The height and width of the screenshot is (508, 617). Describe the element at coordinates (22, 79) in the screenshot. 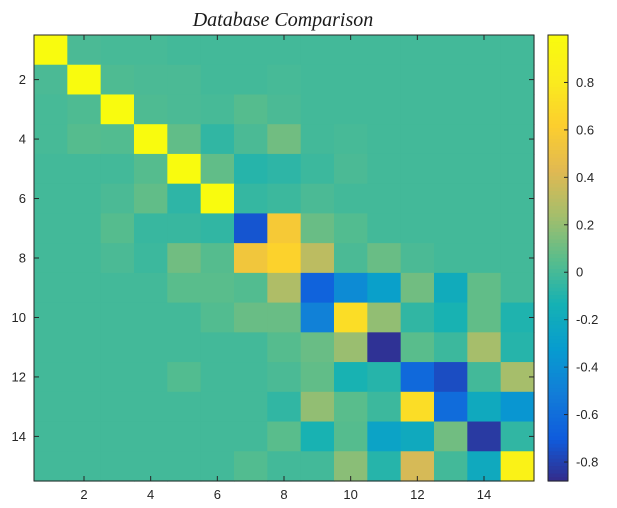

I see `y-tick-label: 2` at that location.